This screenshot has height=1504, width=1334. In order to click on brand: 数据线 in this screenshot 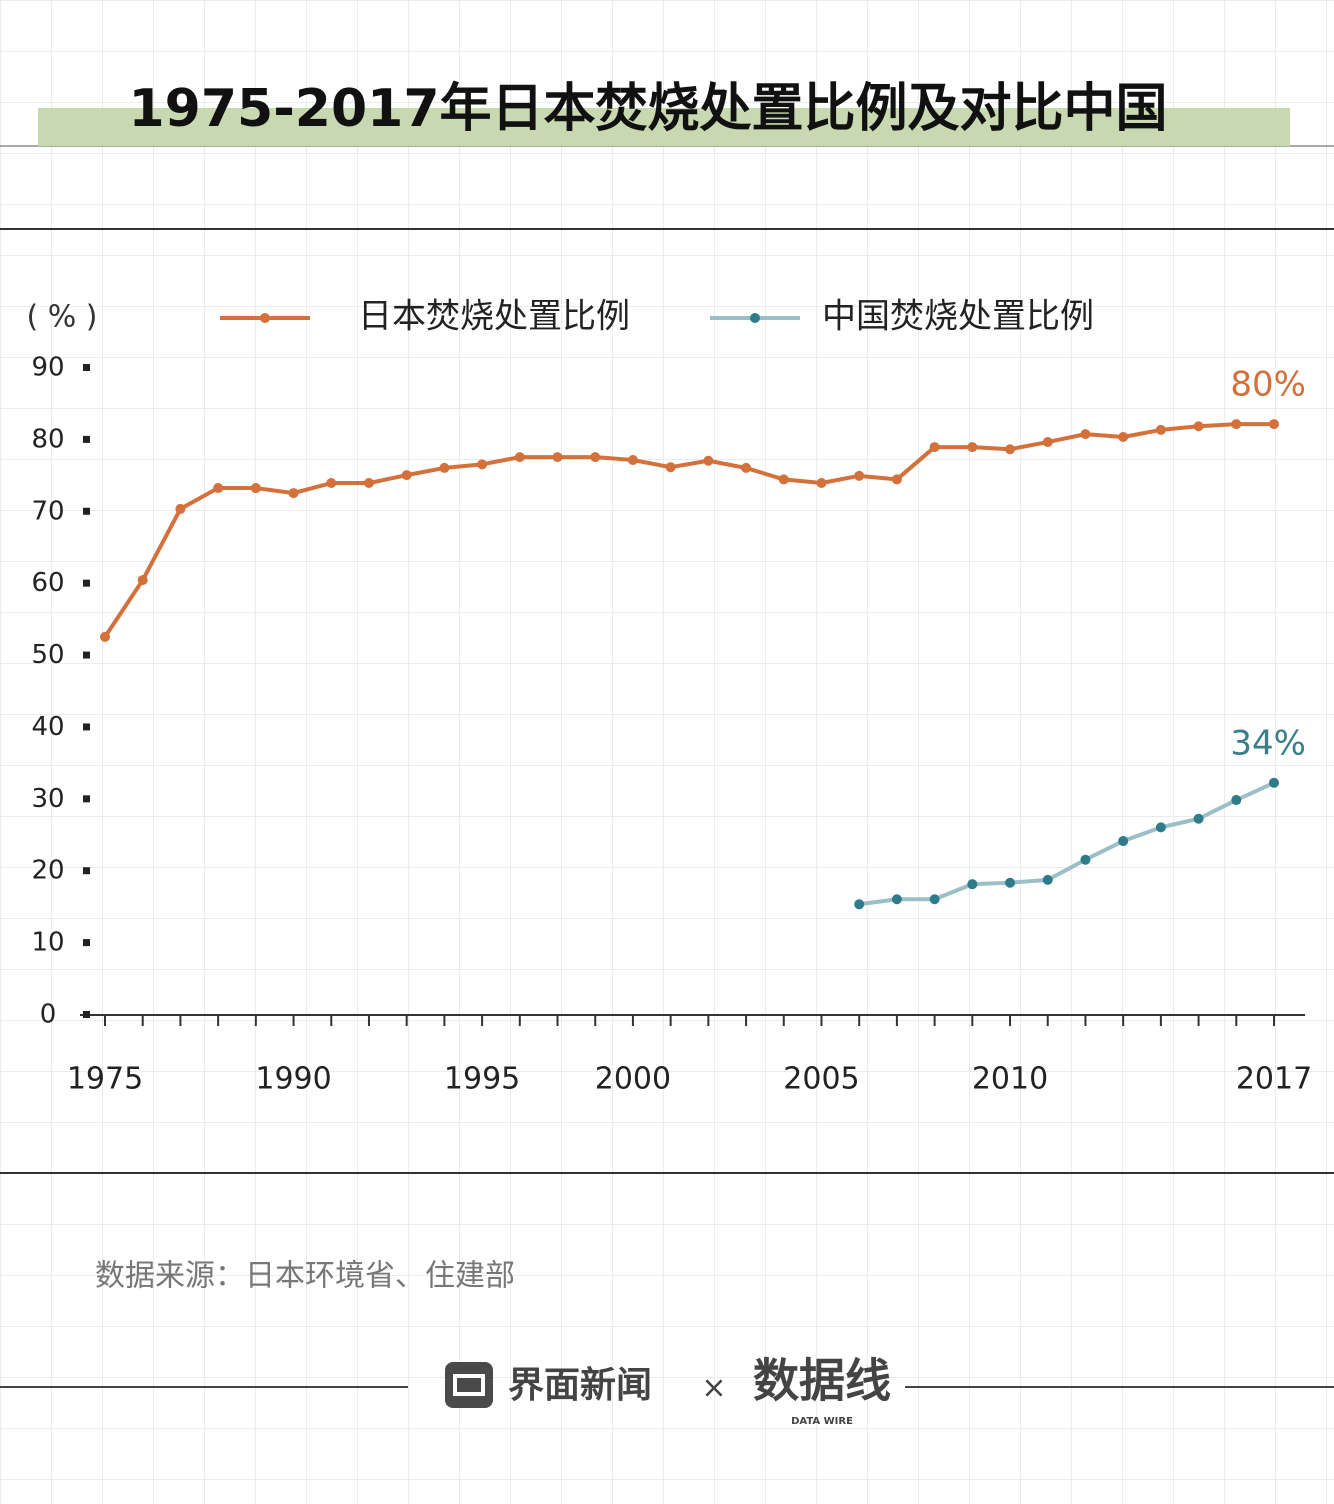, I will do `click(822, 1381)`.